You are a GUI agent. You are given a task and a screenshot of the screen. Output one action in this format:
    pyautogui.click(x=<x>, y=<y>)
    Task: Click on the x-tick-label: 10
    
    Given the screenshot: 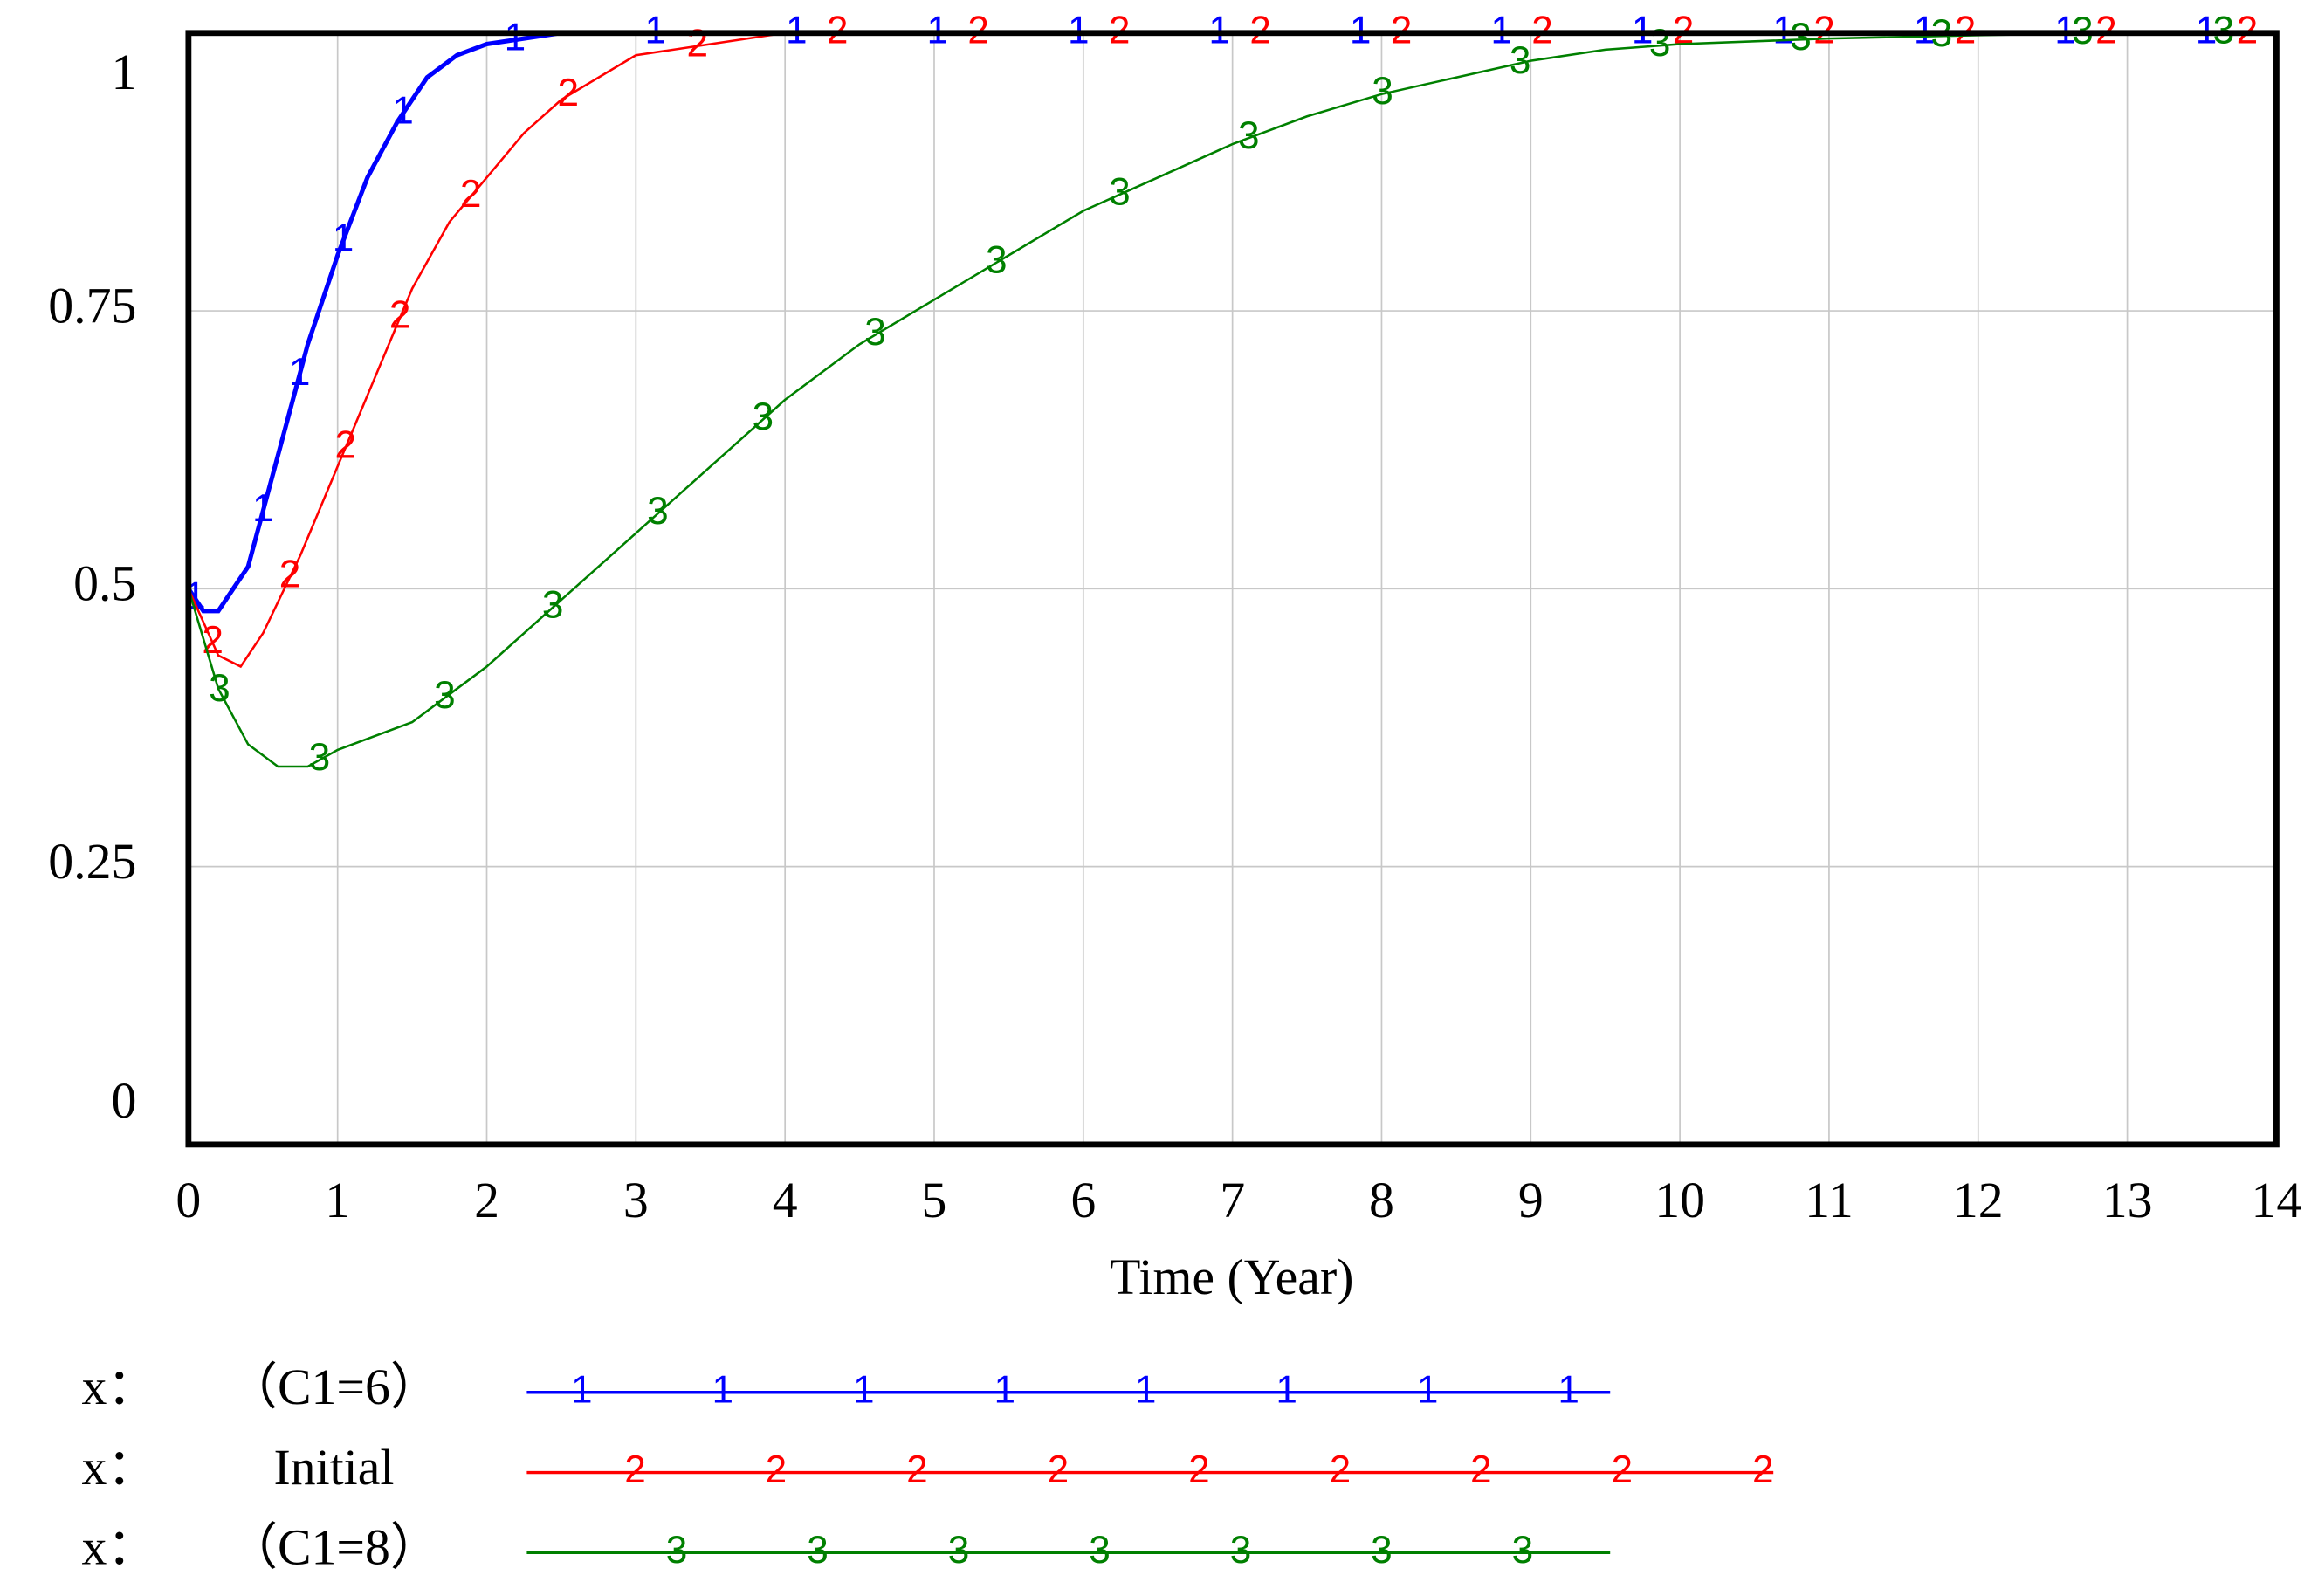 What is the action you would take?
    pyautogui.click(x=1679, y=1201)
    